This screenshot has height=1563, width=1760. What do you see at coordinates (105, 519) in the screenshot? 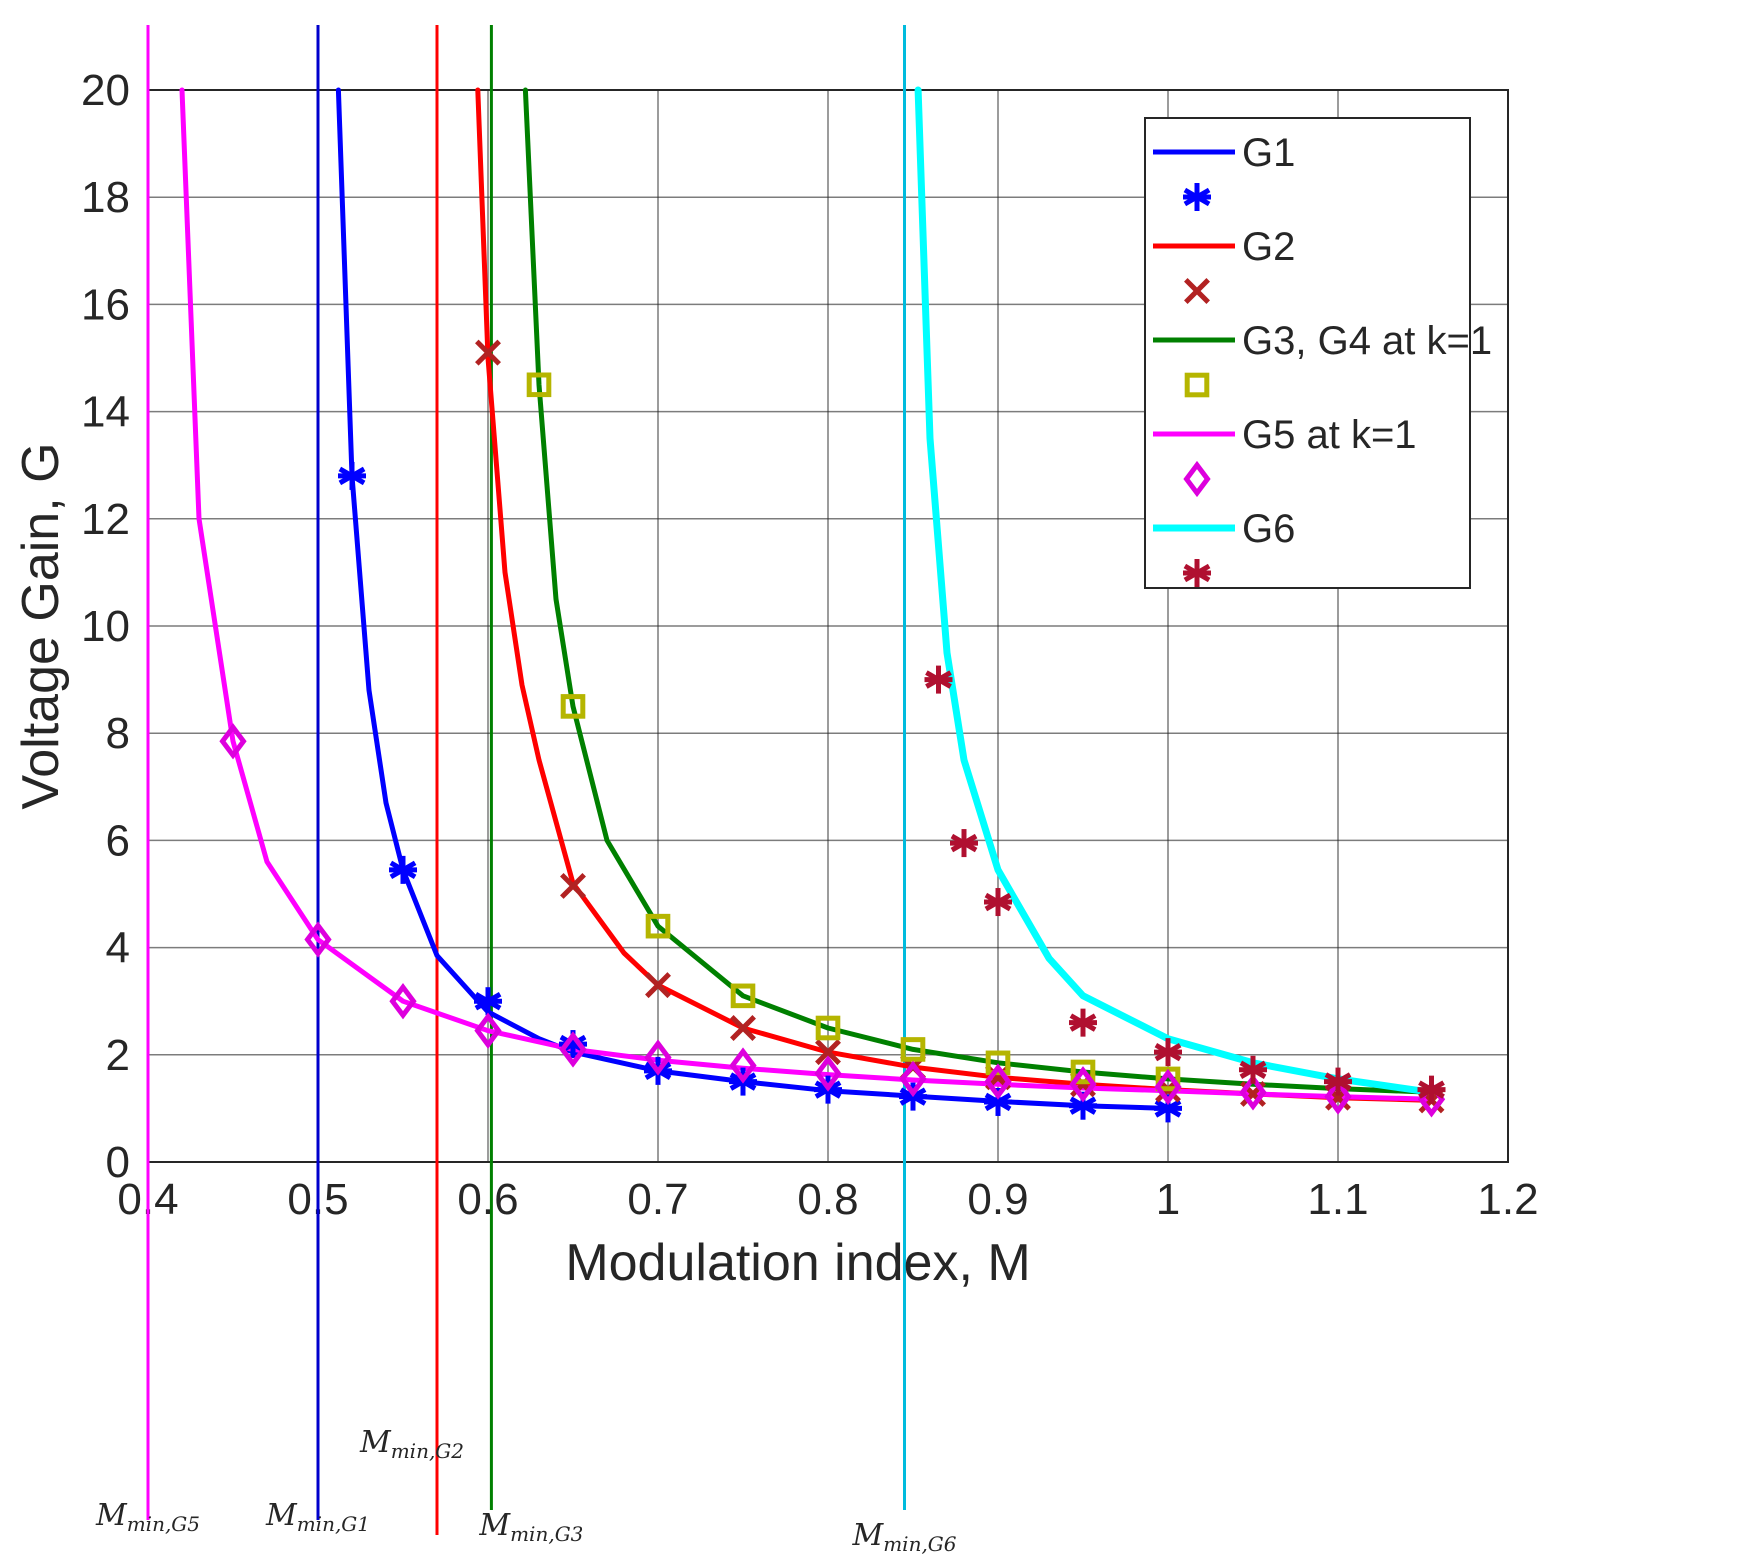
I see `y-tick-label: 12` at bounding box center [105, 519].